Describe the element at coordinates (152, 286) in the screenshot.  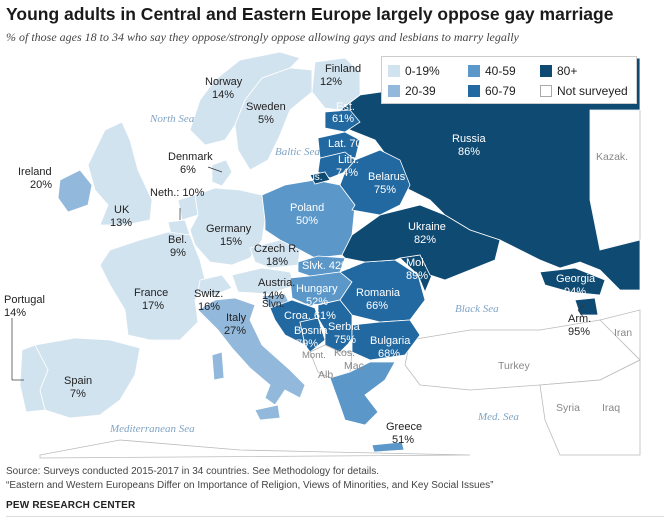
I see `region-france` at that location.